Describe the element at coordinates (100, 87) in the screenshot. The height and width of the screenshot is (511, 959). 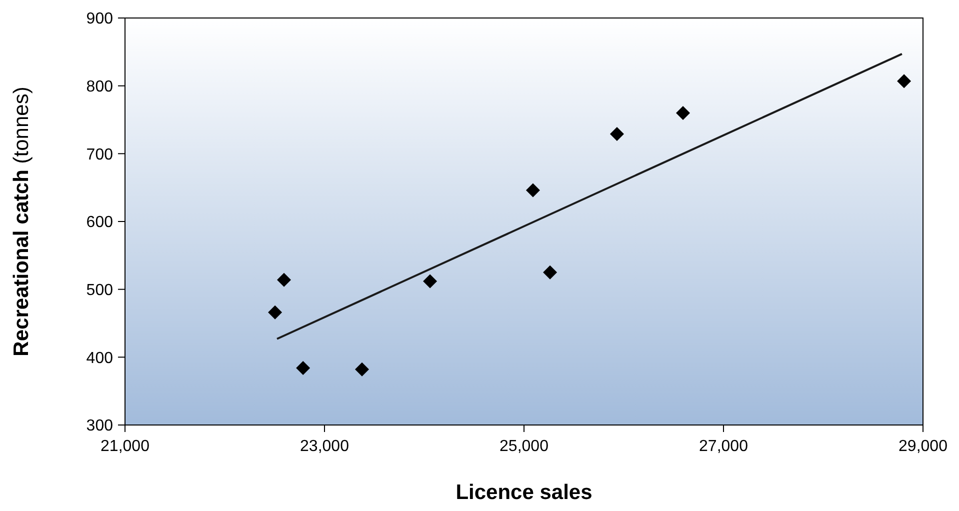
I see `y-tick-label: 800` at that location.